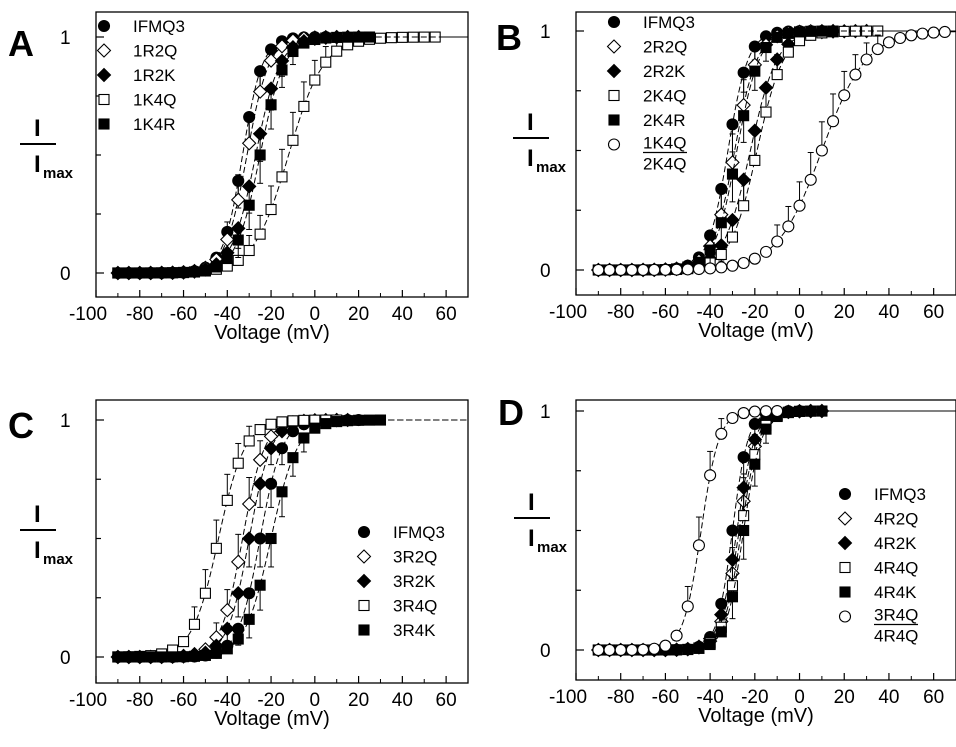  I want to click on y-label-denominator: I, so click(37, 164).